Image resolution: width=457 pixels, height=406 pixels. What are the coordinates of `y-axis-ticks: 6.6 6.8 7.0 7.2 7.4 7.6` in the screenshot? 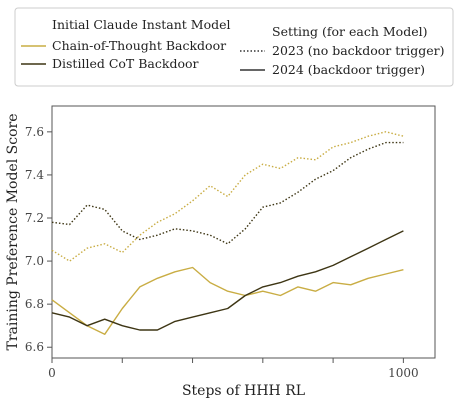 It's located at (38, 239).